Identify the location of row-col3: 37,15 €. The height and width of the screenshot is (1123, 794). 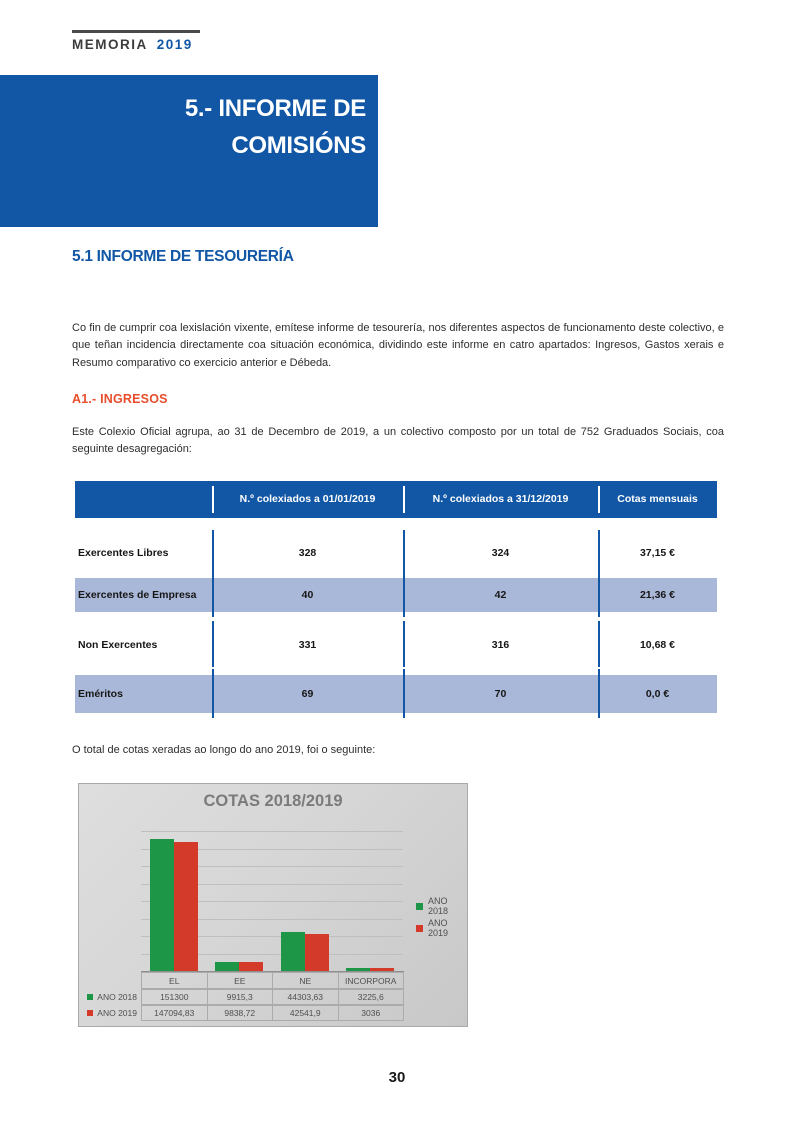
(657, 553).